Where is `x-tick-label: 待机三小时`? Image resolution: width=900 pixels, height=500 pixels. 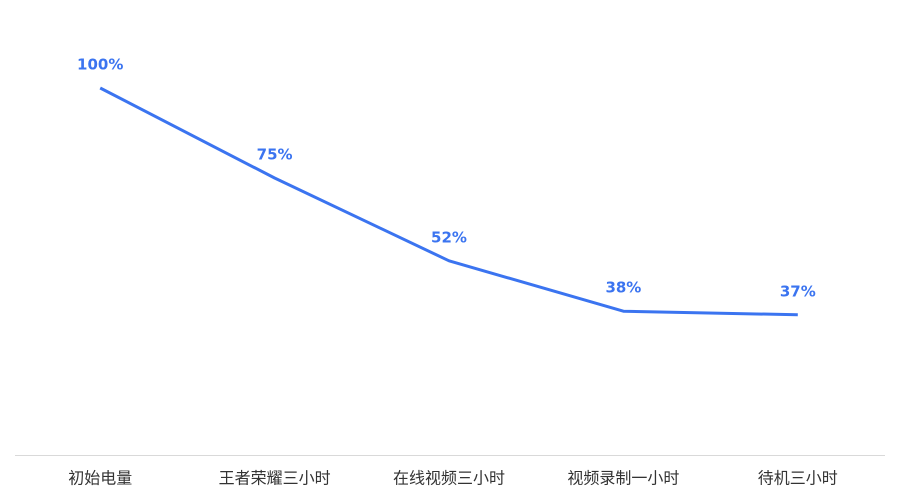
x-tick-label: 待机三小时 is located at coordinates (798, 478).